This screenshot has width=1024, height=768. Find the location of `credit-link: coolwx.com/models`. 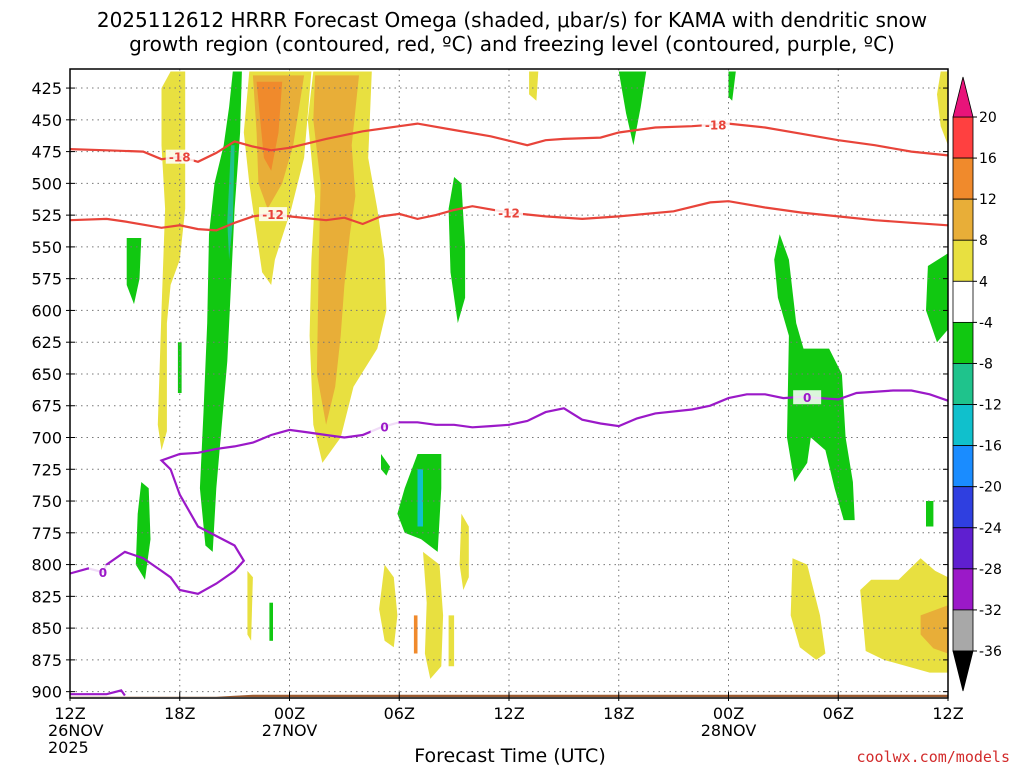

credit-link: coolwx.com/models is located at coordinates (933, 757).